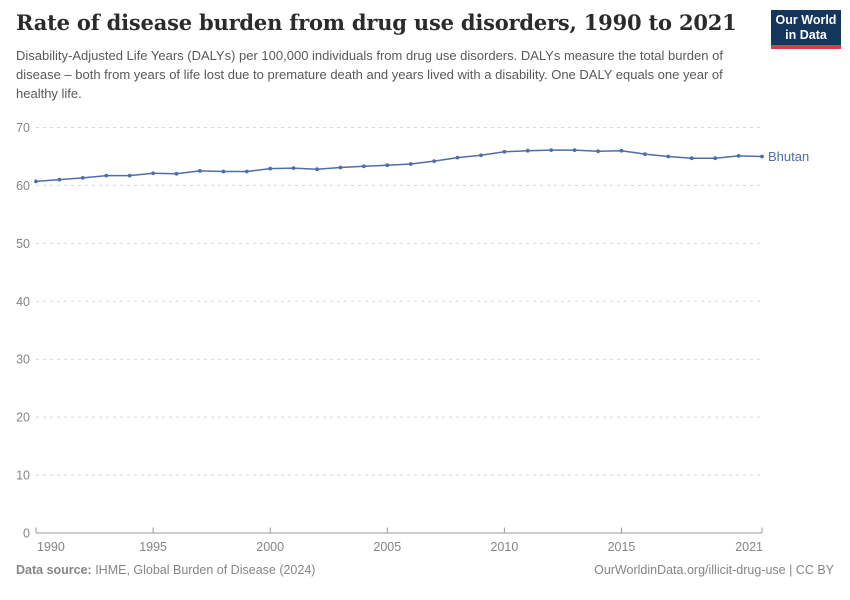 This screenshot has width=850, height=600. What do you see at coordinates (399, 166) in the screenshot?
I see `series-line-bhutan` at bounding box center [399, 166].